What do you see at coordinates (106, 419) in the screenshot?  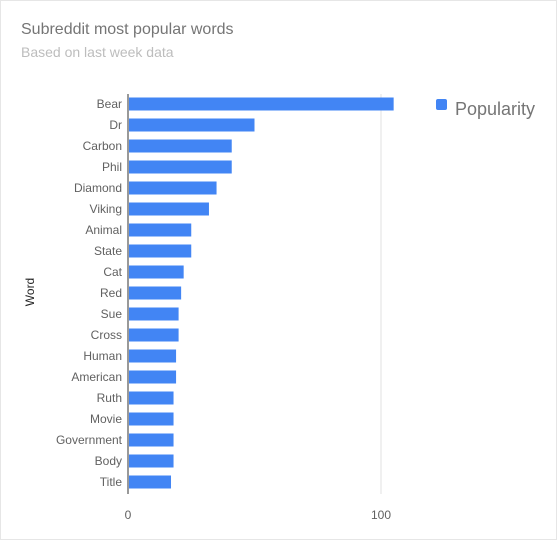 I see `y-tick-label: Movie` at bounding box center [106, 419].